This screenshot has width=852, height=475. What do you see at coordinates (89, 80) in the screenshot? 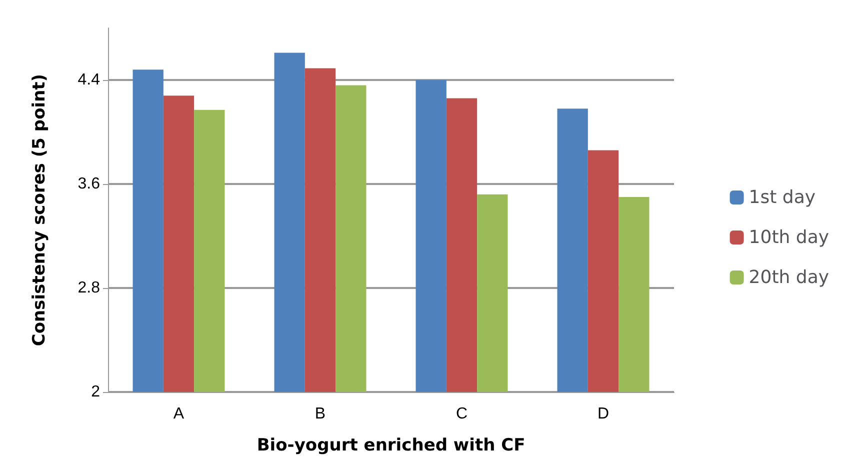
I see `y-tick-label: 4.4` at bounding box center [89, 80].